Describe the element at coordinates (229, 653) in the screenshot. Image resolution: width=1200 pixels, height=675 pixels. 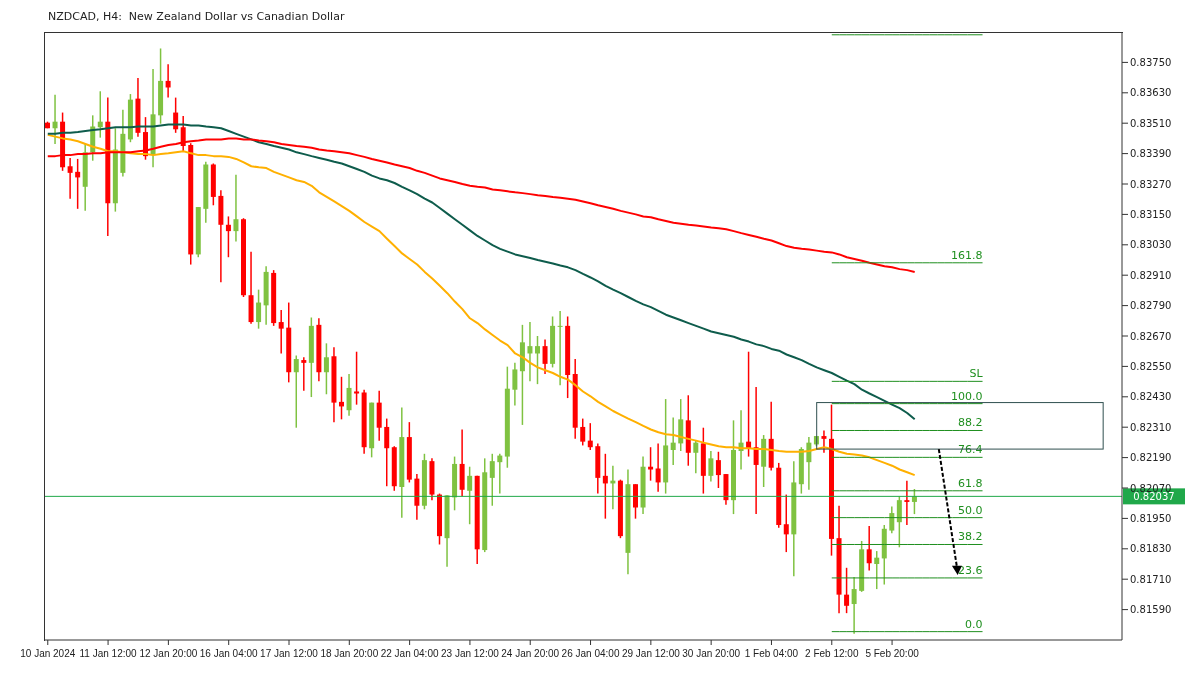
I see `x-tick-label: 16 Jan 04:00` at that location.